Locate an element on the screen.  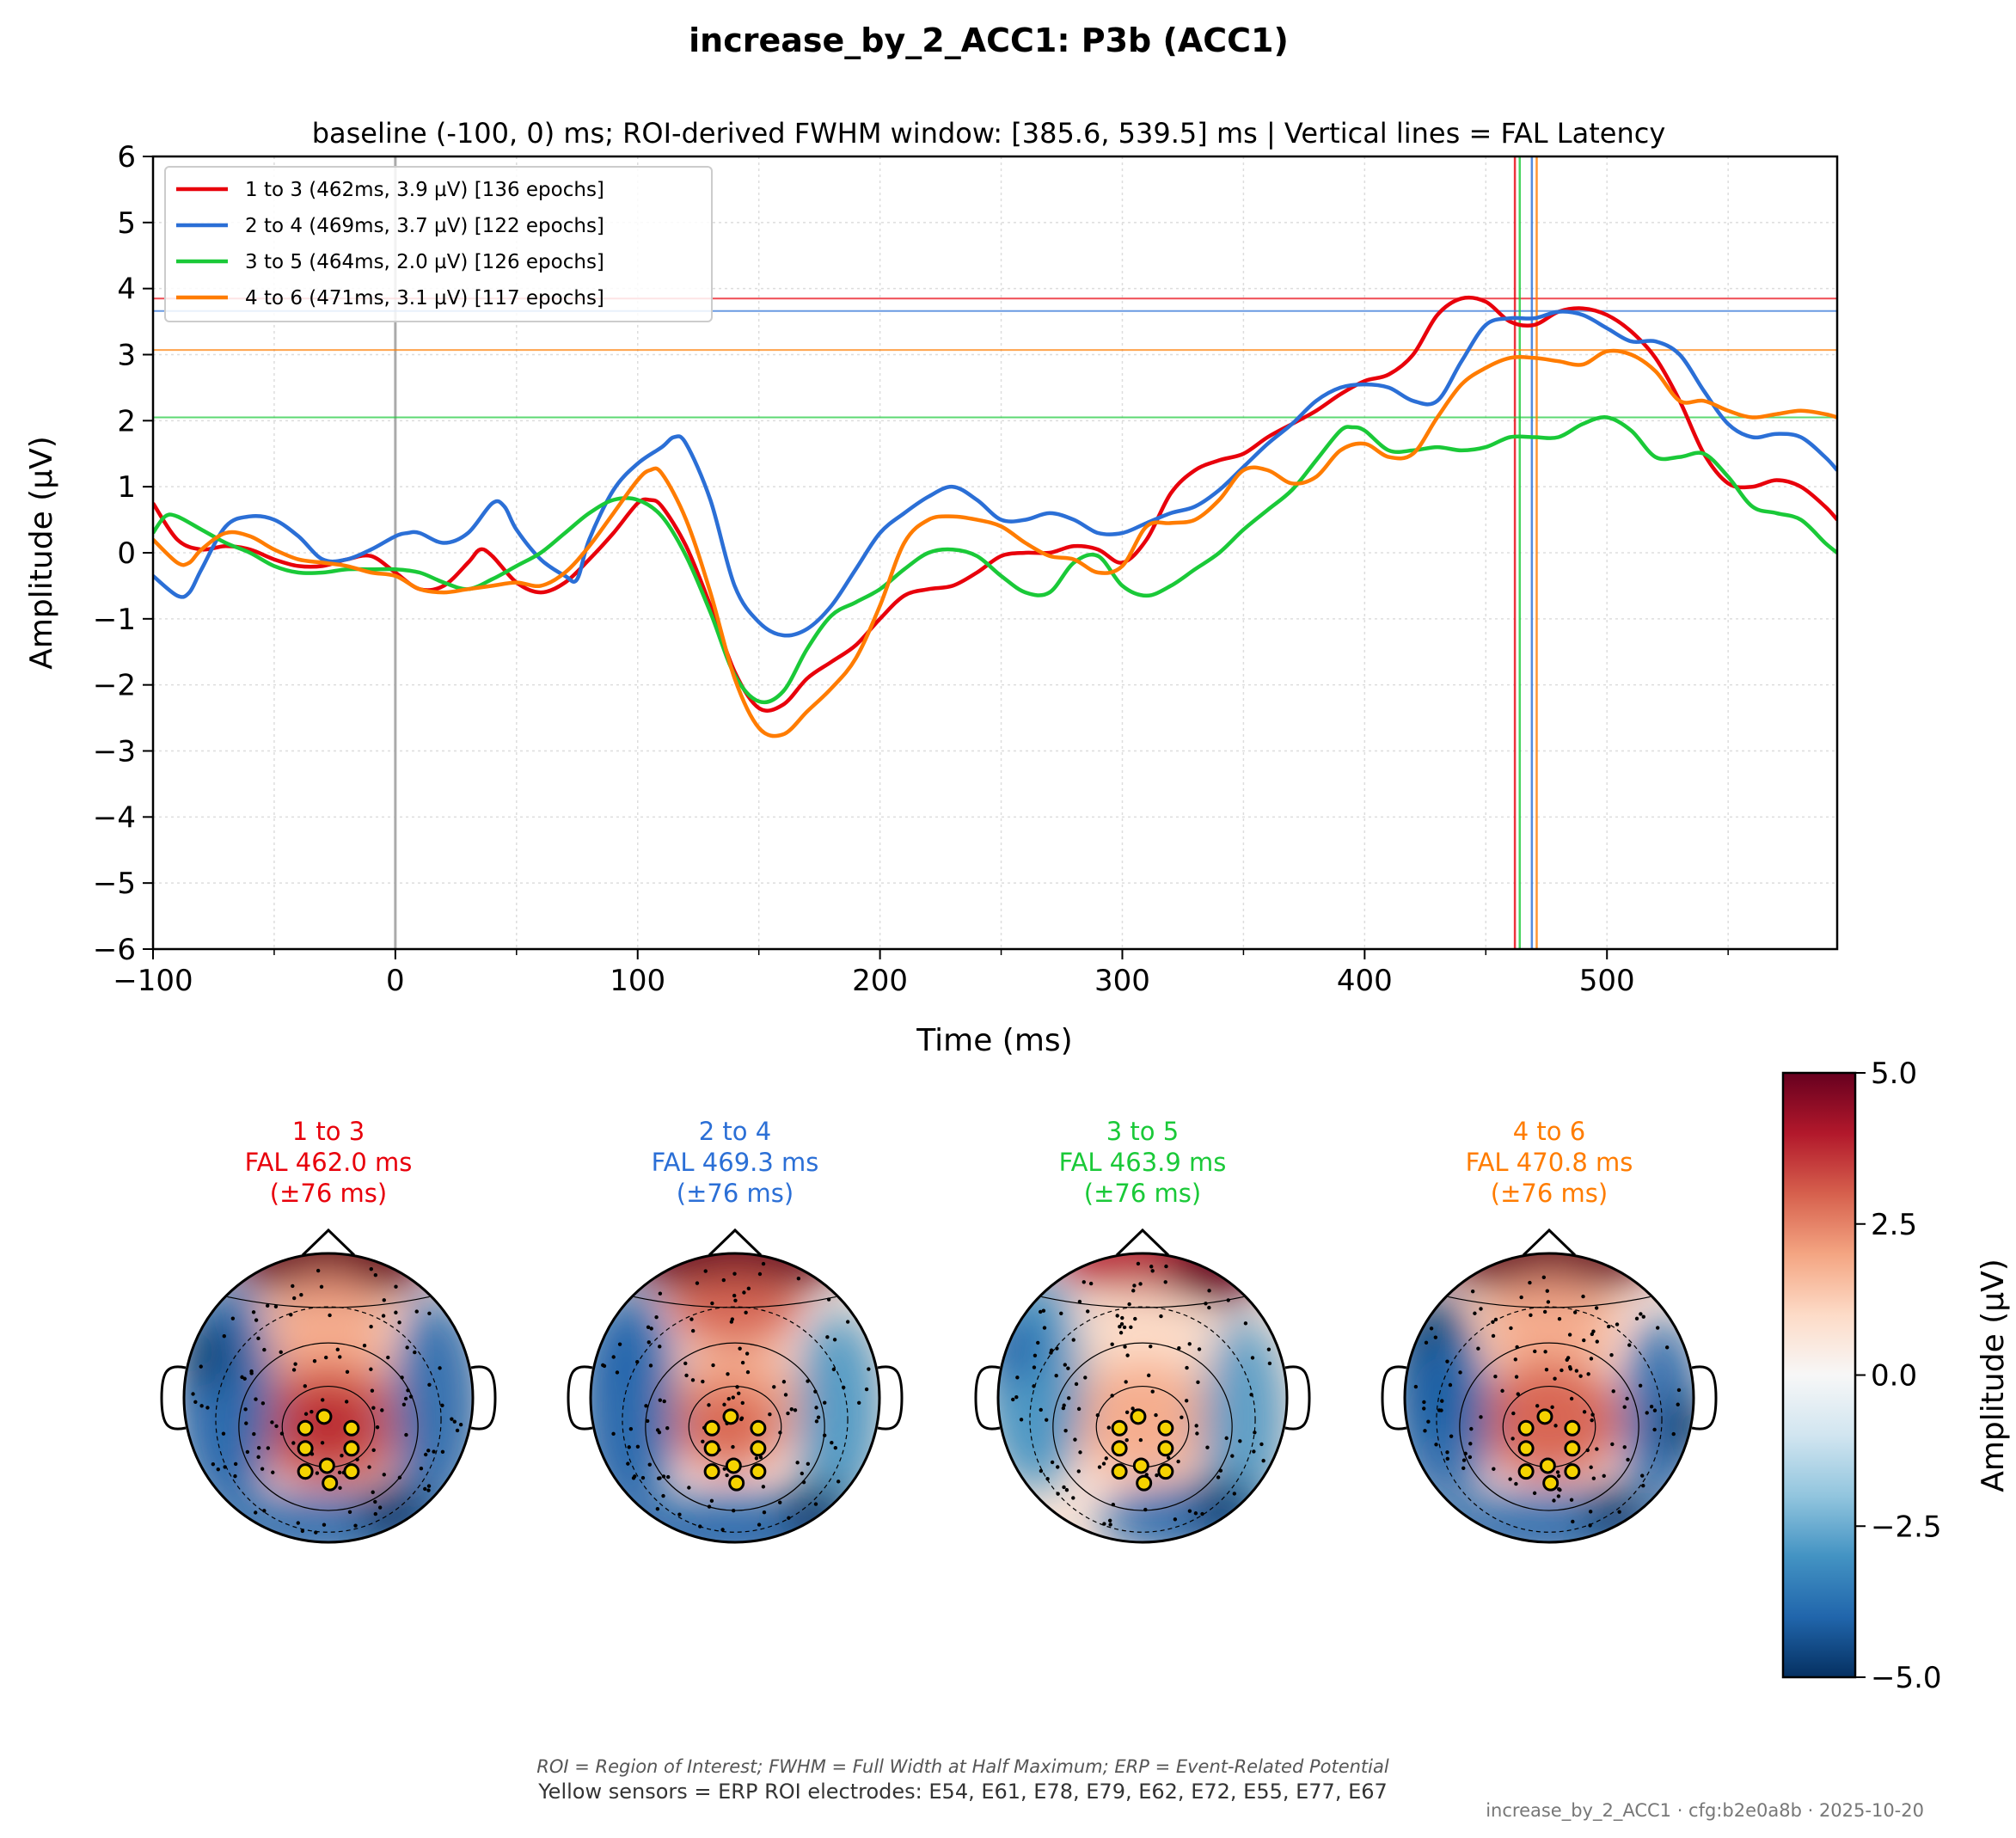
y-tick-label: 4 is located at coordinates (126, 290).